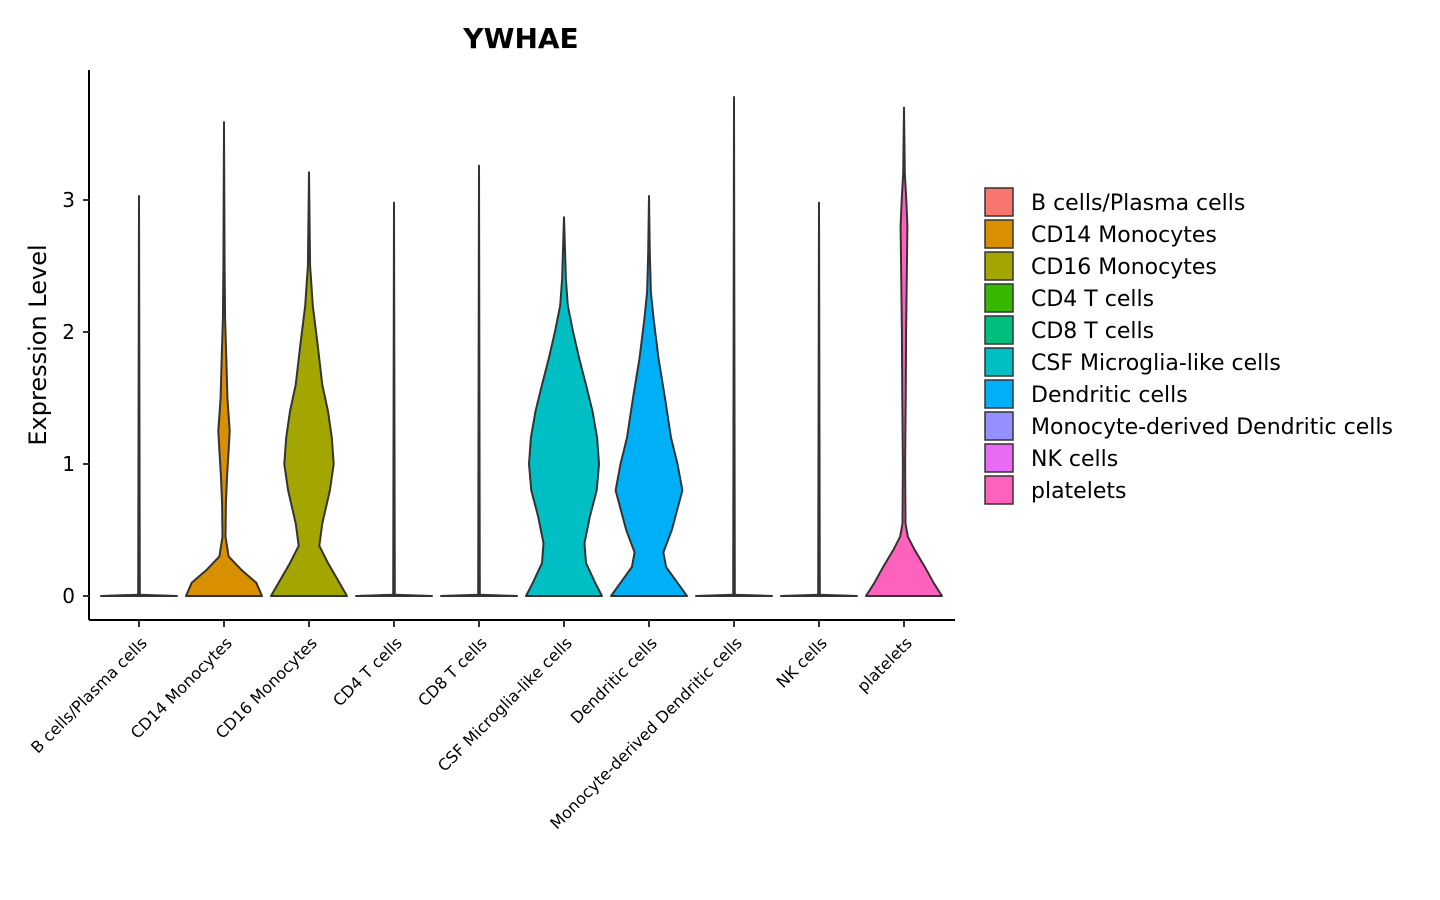 The width and height of the screenshot is (1440, 900). What do you see at coordinates (1212, 427) in the screenshot?
I see `legend-label: Monocyte-derived Dendritic cells` at bounding box center [1212, 427].